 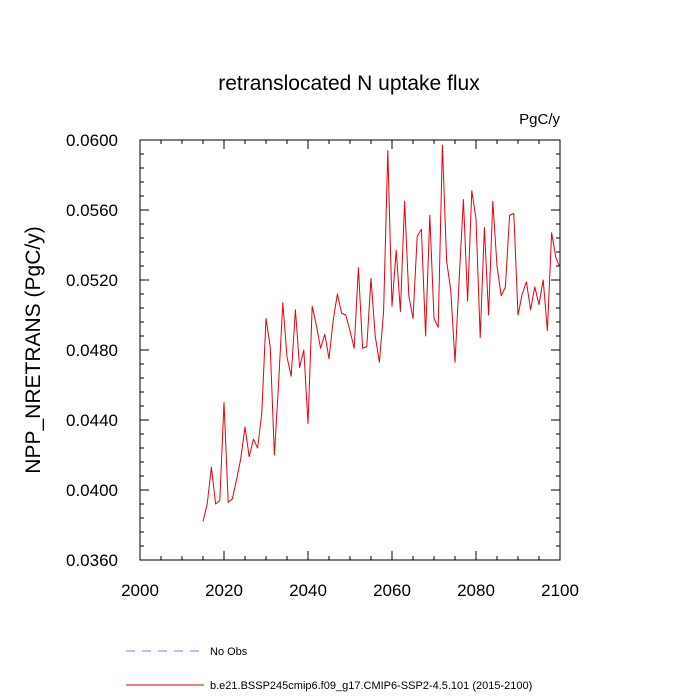 I want to click on y-tick-label: 0.0440, so click(x=92, y=420).